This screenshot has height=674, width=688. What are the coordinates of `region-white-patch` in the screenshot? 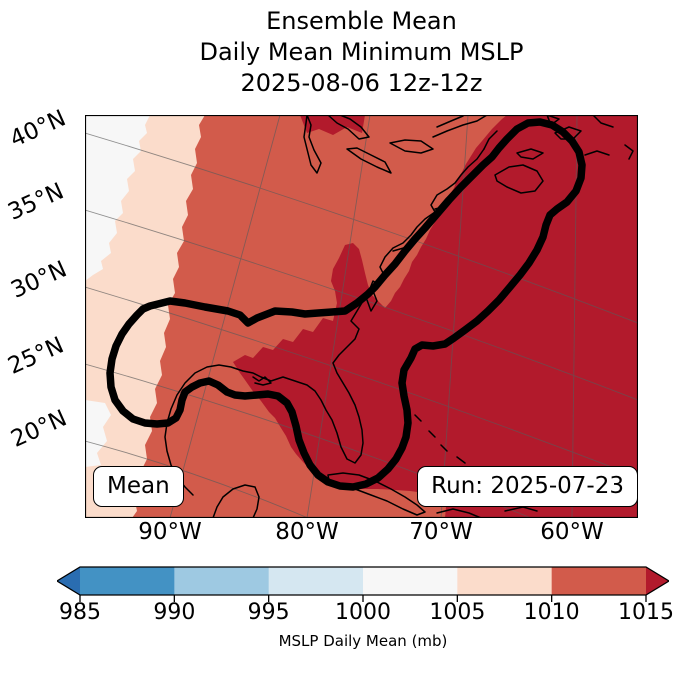 It's located at (98, 433).